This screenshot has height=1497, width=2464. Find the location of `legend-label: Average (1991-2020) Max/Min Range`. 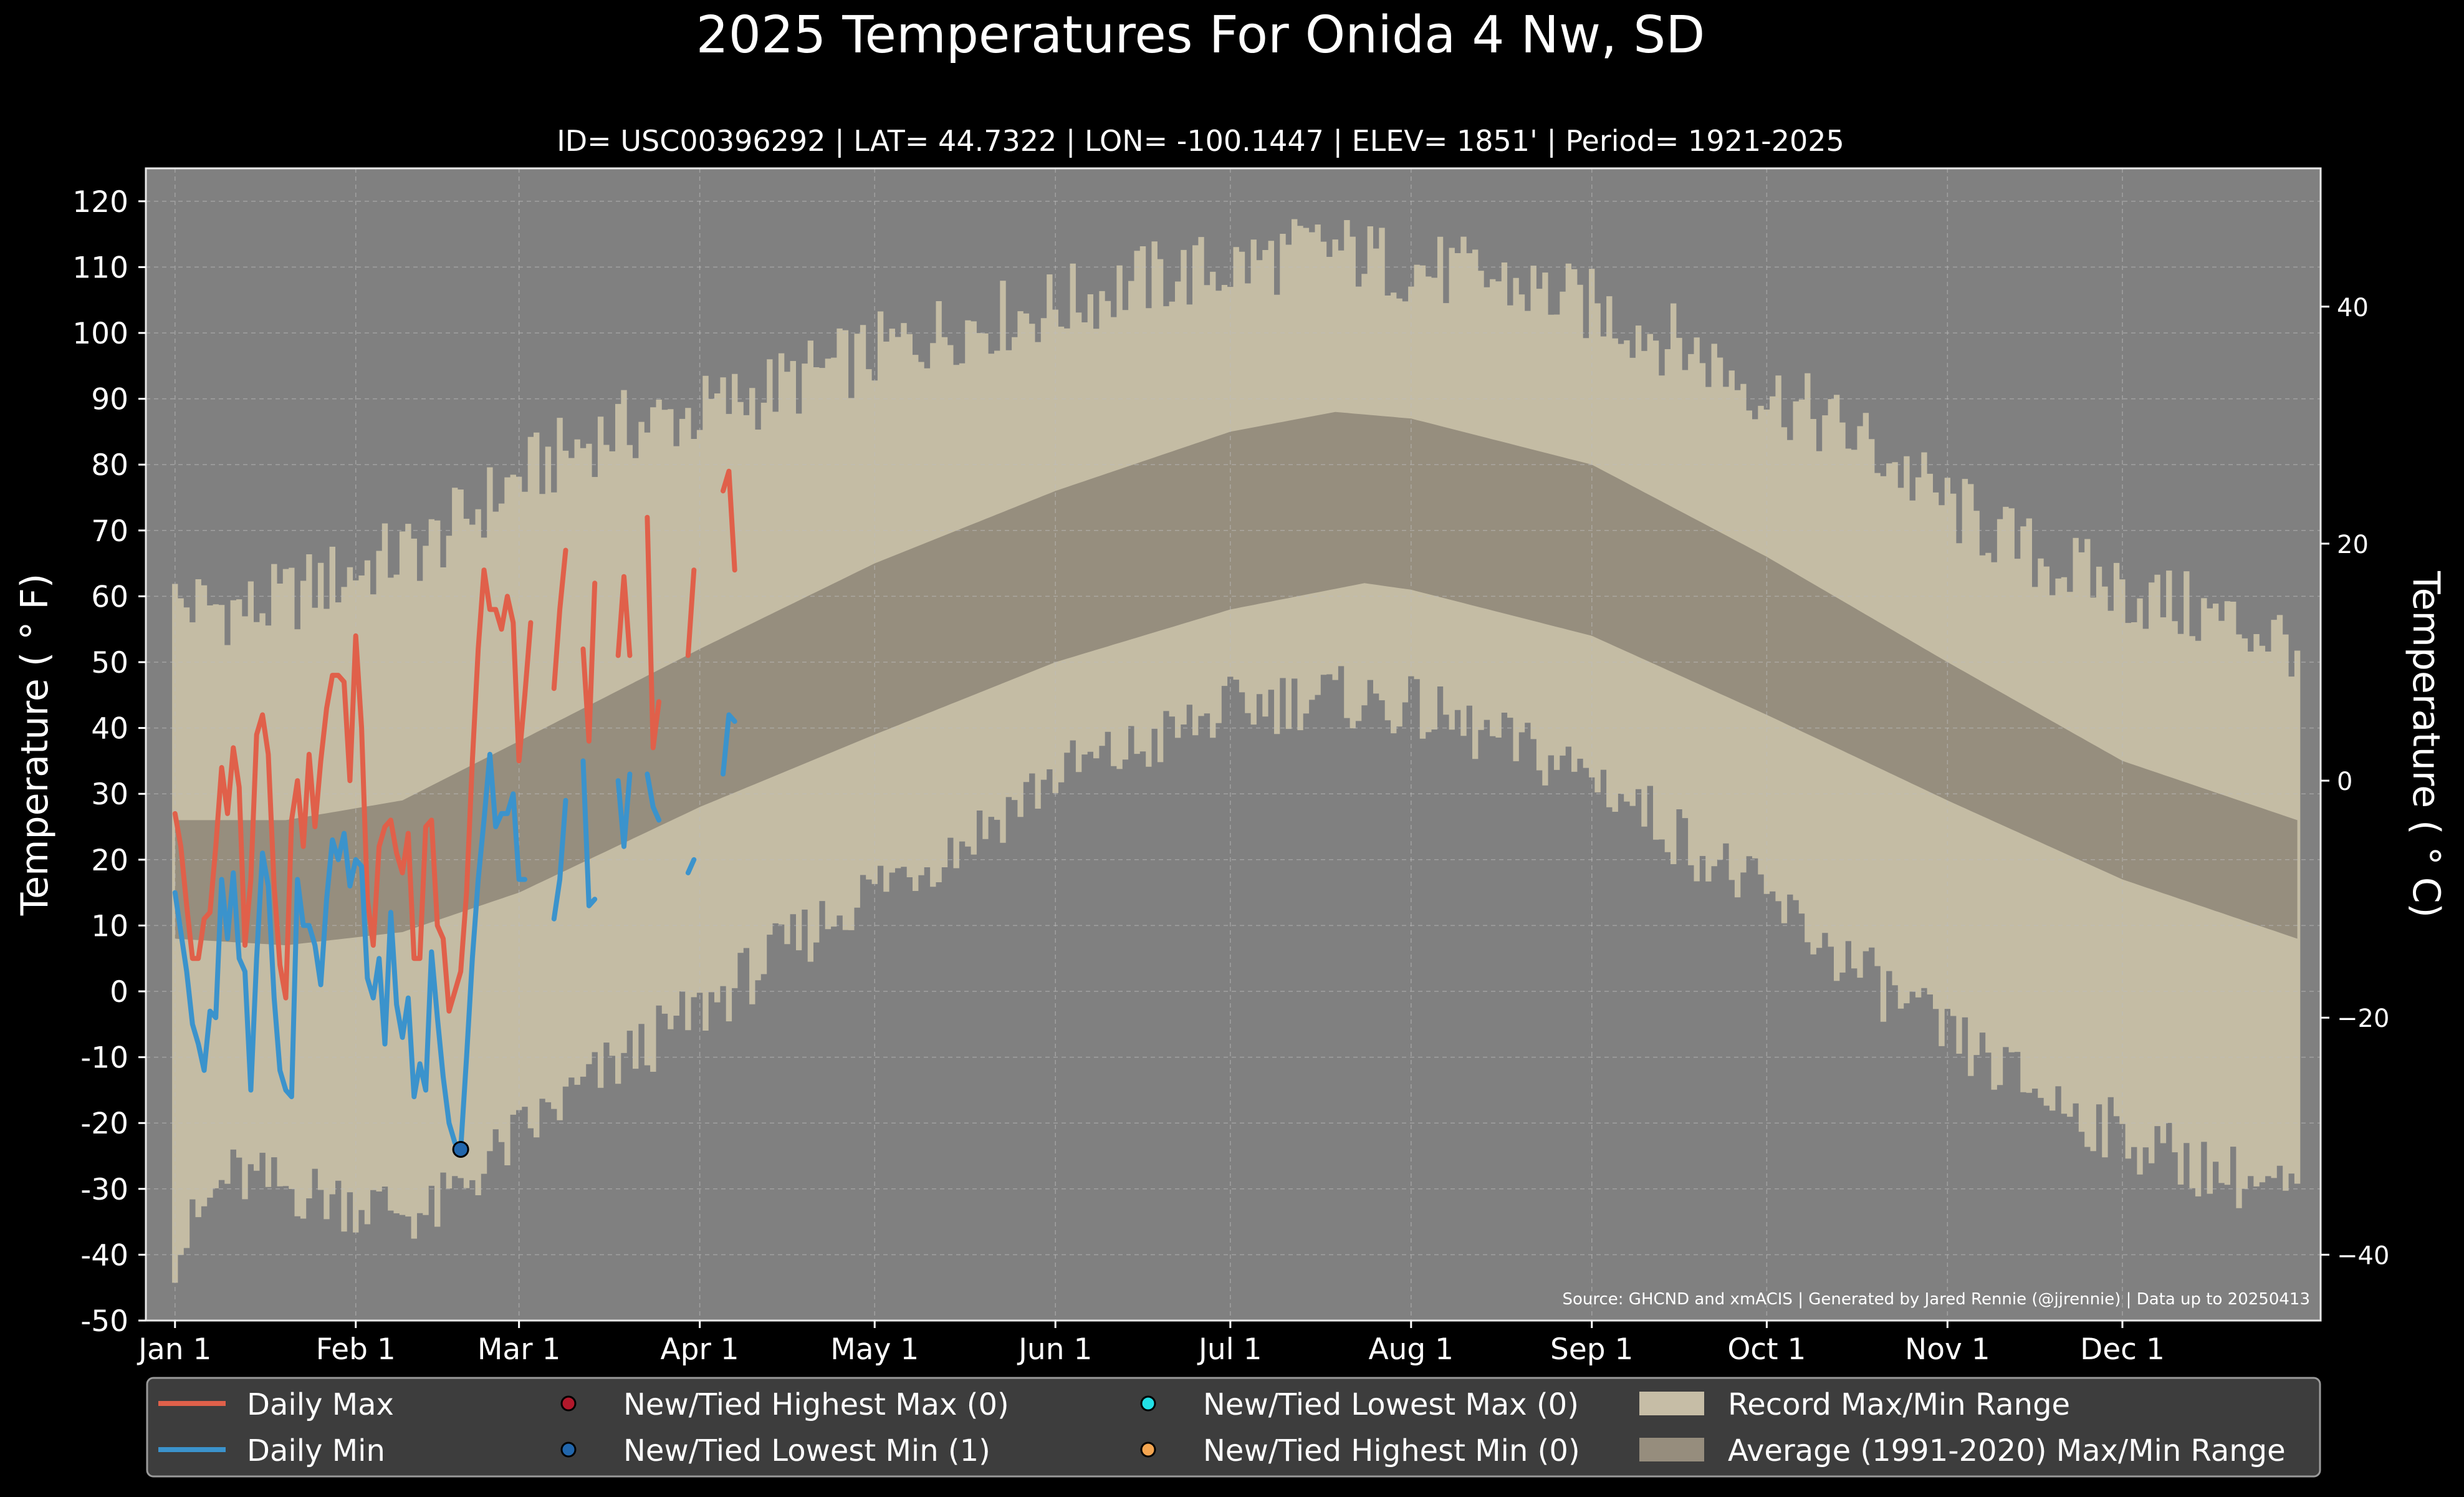

legend-label: Average (1991-2020) Max/Min Range is located at coordinates (2007, 1450).